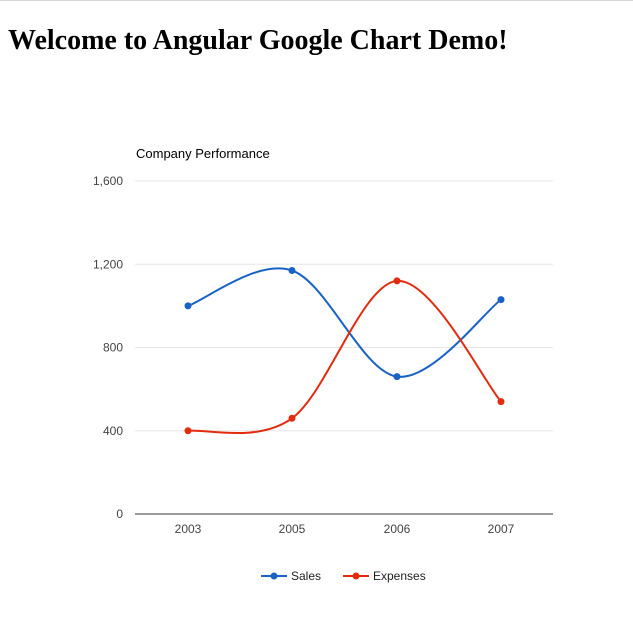 The height and width of the screenshot is (622, 633). I want to click on legend-marker-sales, so click(274, 576).